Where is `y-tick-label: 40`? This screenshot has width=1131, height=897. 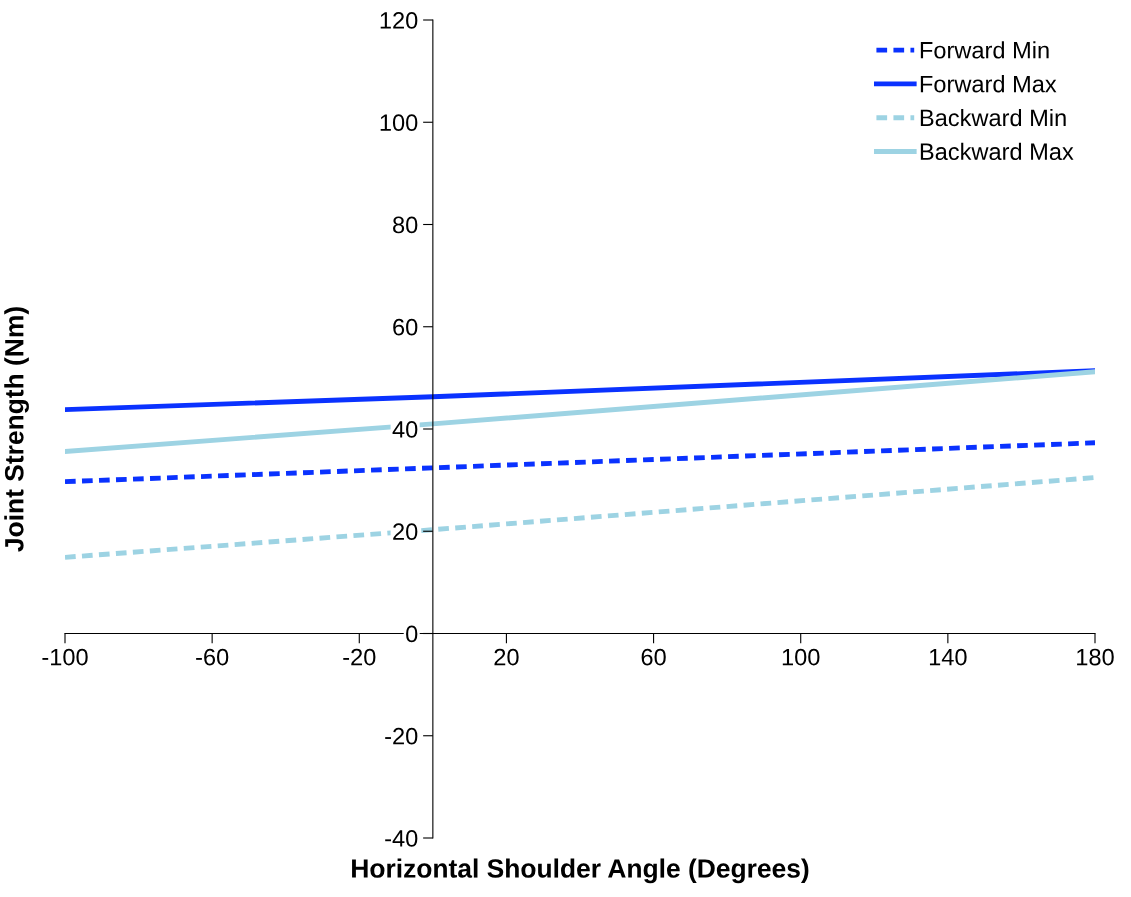
y-tick-label: 40 is located at coordinates (405, 429).